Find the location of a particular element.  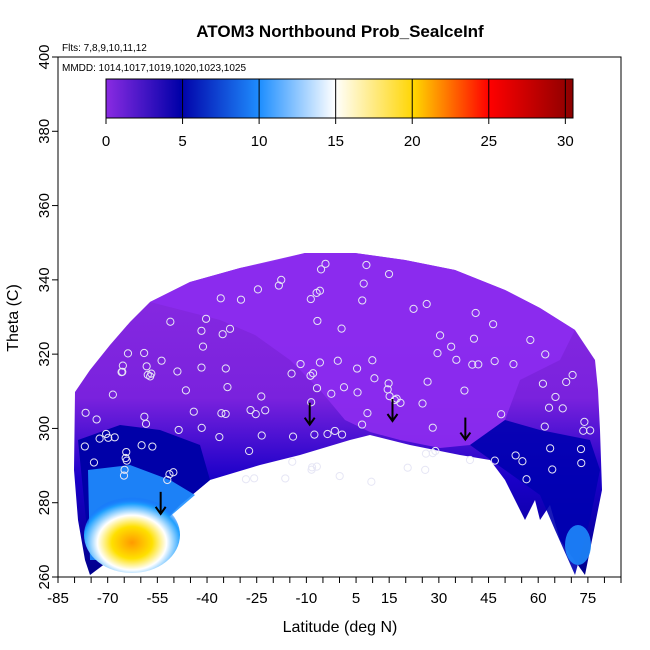

colorbar-gradient is located at coordinates (339, 98).